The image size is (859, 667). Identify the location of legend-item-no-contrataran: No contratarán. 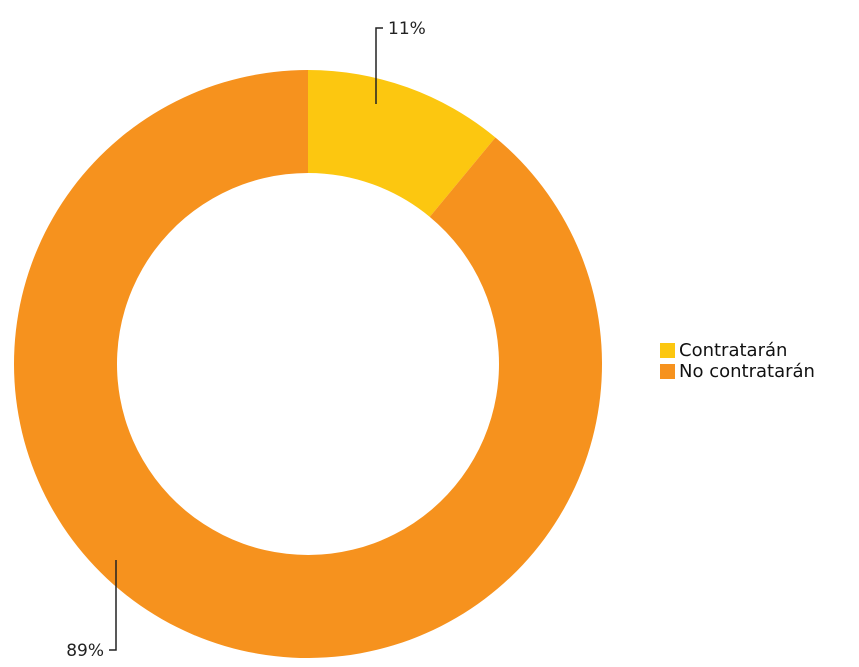
(737, 371).